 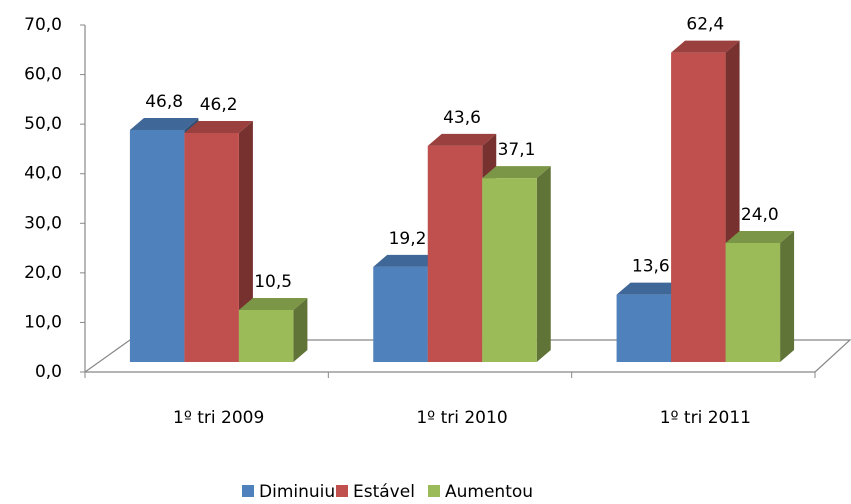 What do you see at coordinates (489, 491) in the screenshot?
I see `legend-label: Aumentou` at bounding box center [489, 491].